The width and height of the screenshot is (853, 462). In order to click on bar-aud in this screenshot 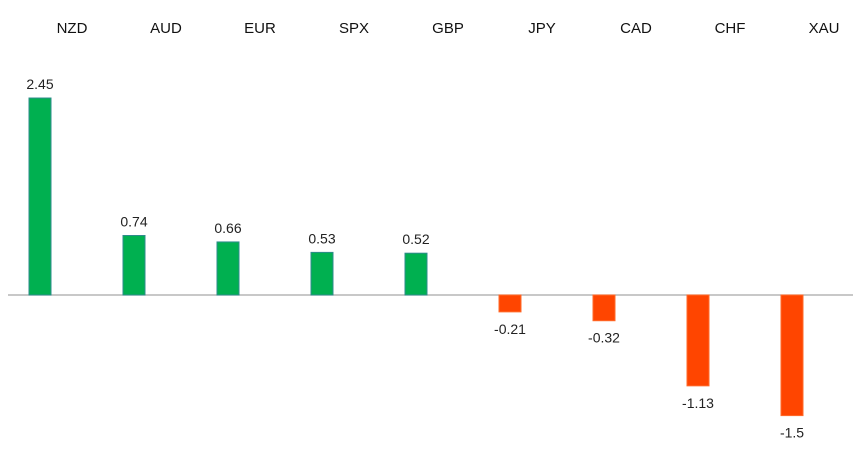, I will do `click(134, 265)`.